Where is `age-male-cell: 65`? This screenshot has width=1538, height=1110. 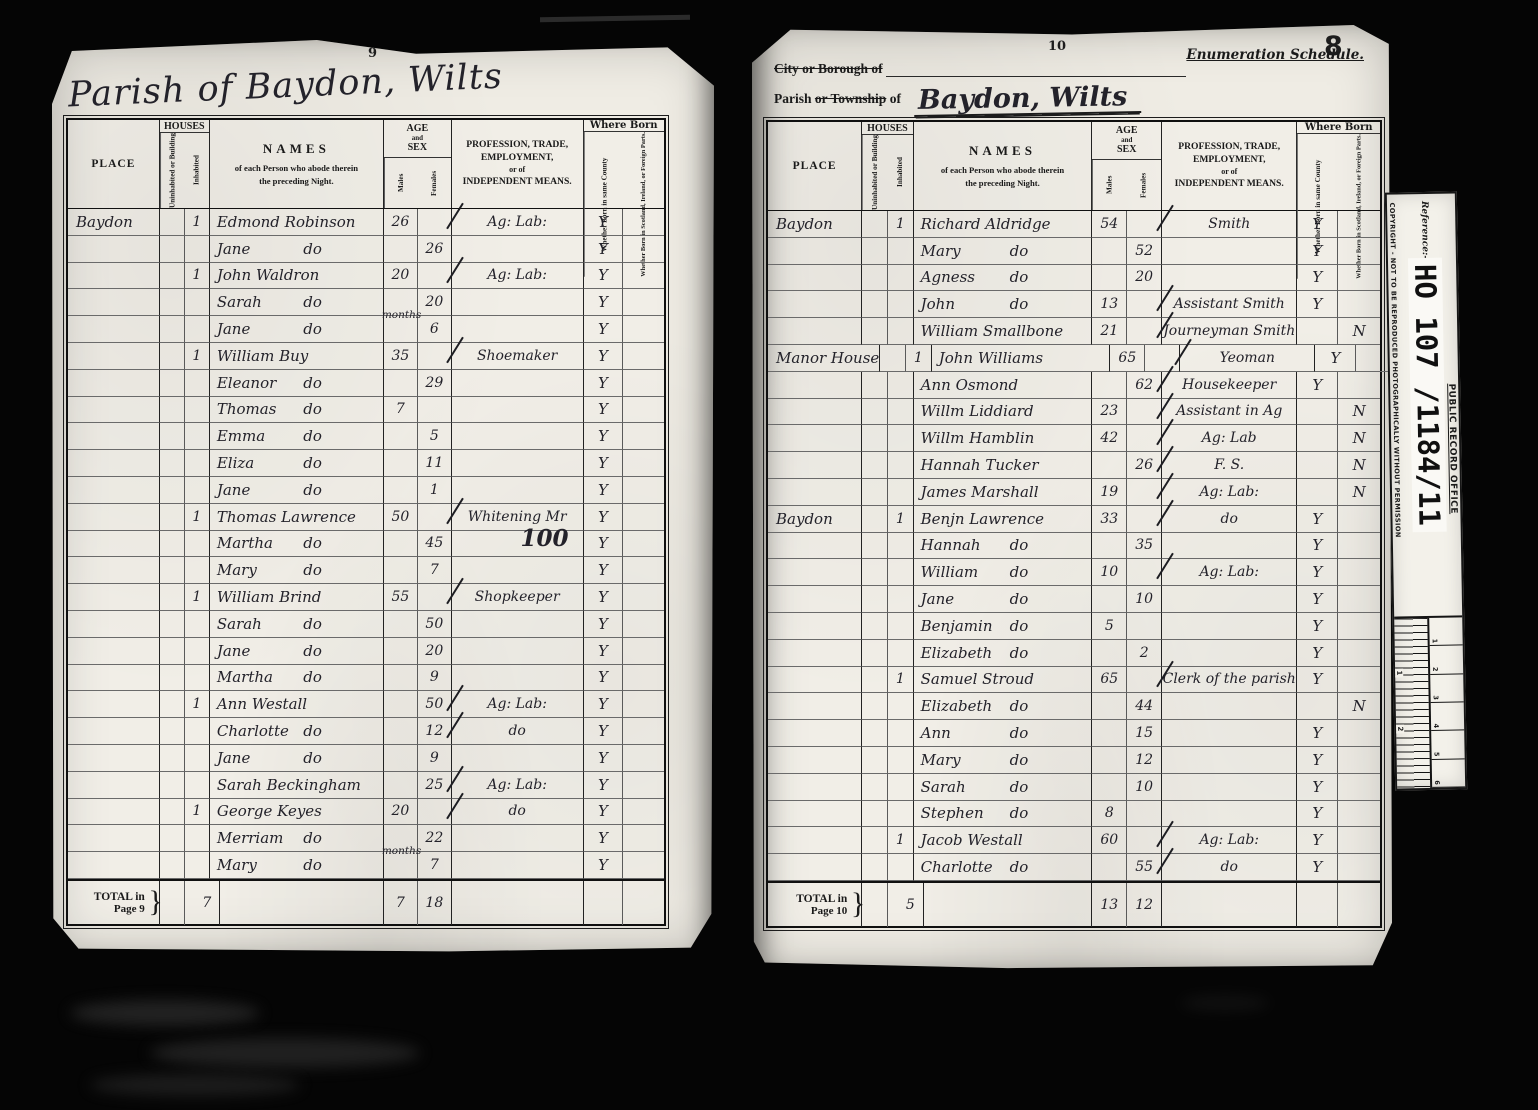 age-male-cell: 65 is located at coordinates (1128, 358).